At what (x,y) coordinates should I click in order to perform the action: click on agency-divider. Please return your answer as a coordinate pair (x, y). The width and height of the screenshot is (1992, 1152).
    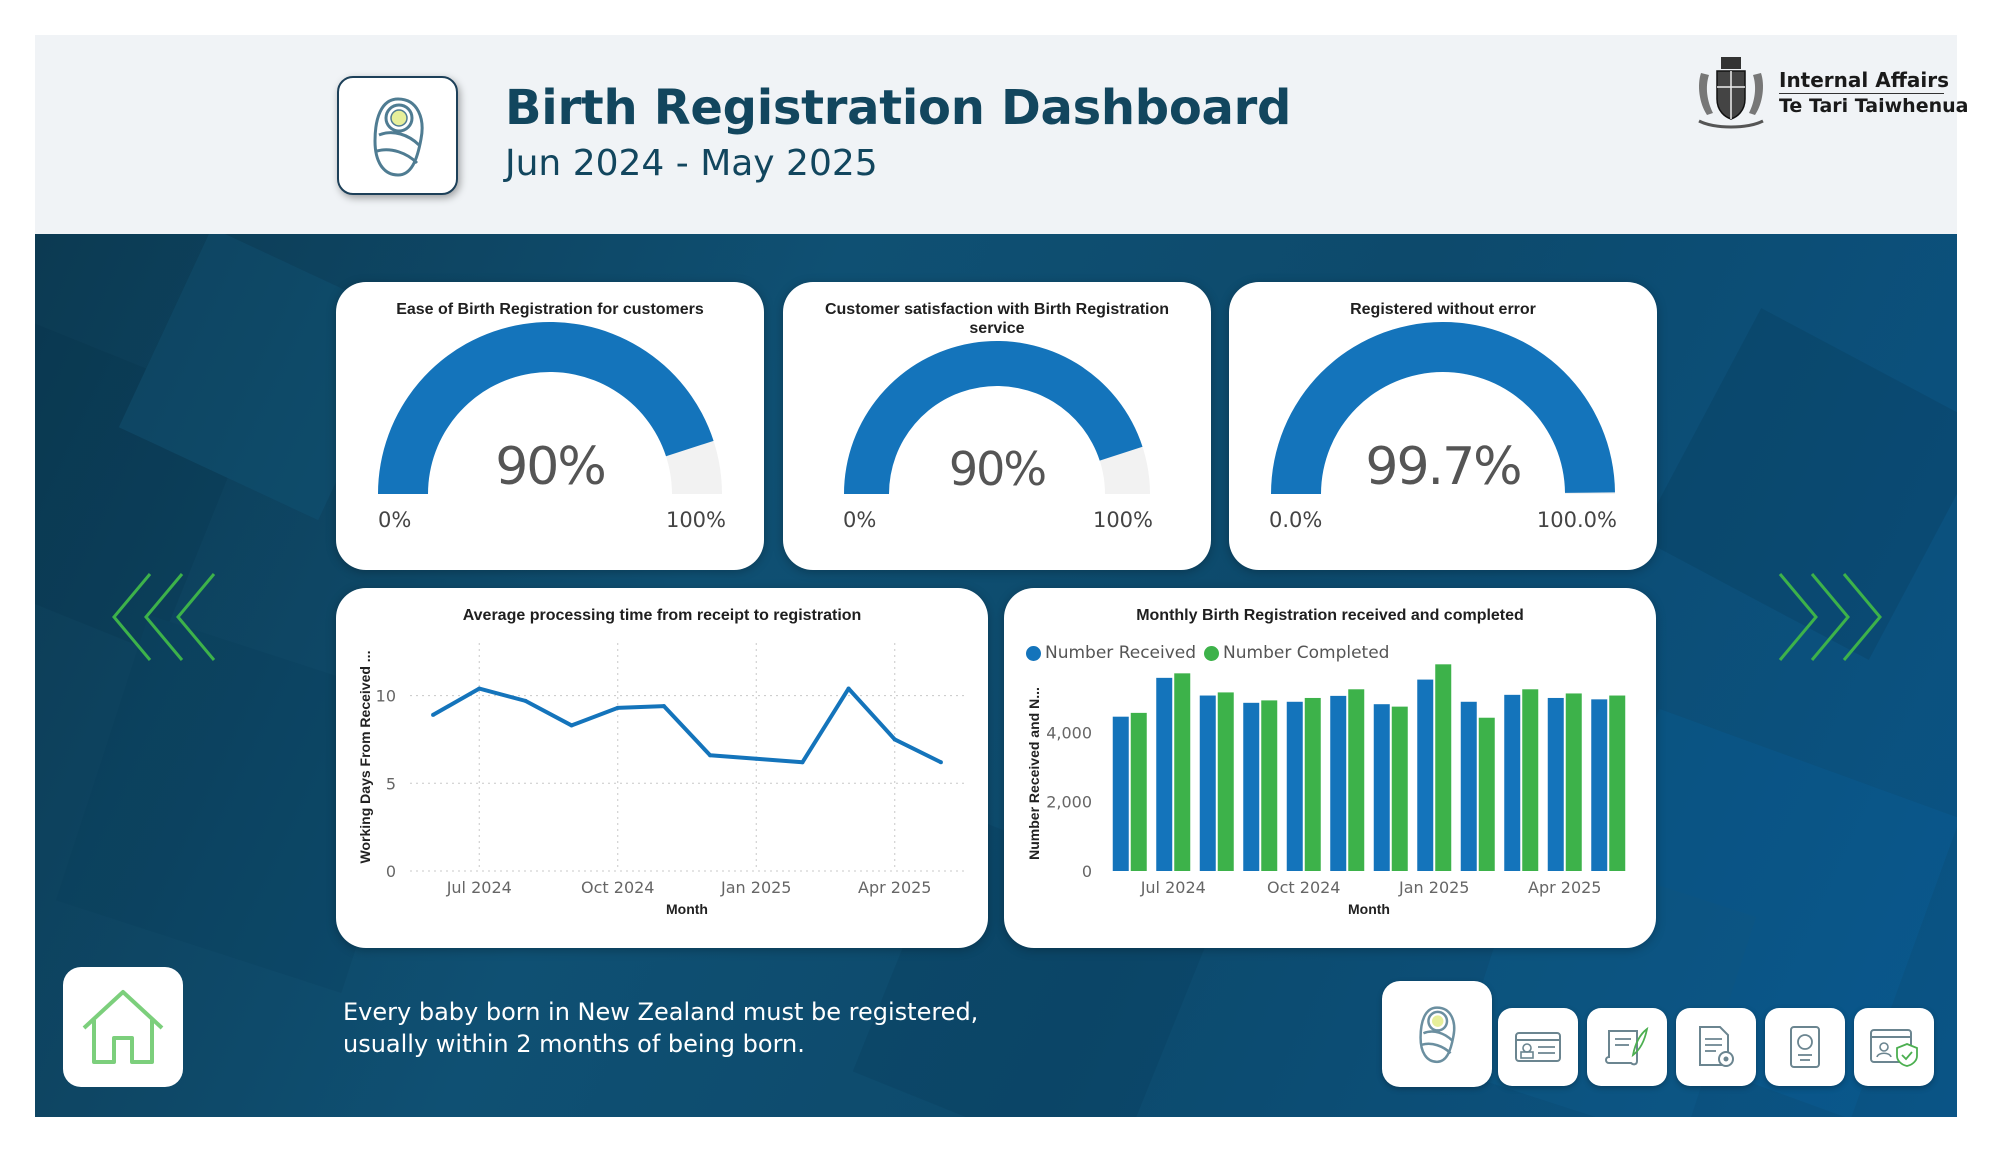
    Looking at the image, I should click on (1861, 93).